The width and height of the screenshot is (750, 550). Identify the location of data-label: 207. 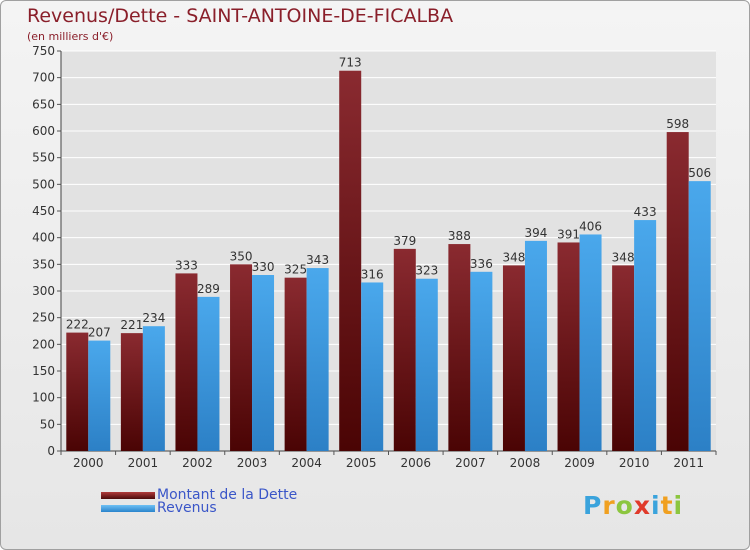
(99, 333).